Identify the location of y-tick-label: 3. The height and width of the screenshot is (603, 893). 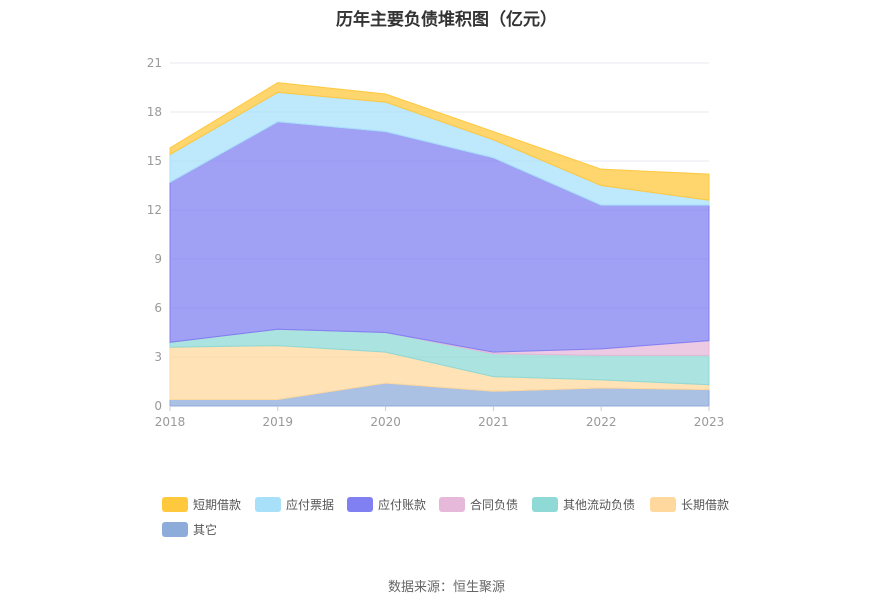
(158, 357).